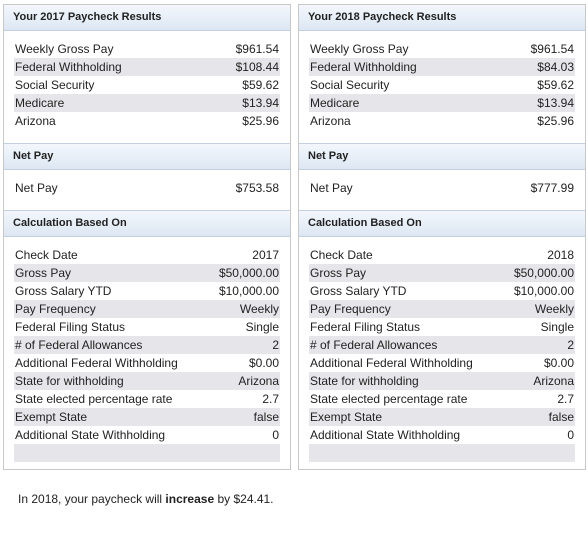  What do you see at coordinates (248, 273) in the screenshot?
I see `row-value: $50,000.00` at bounding box center [248, 273].